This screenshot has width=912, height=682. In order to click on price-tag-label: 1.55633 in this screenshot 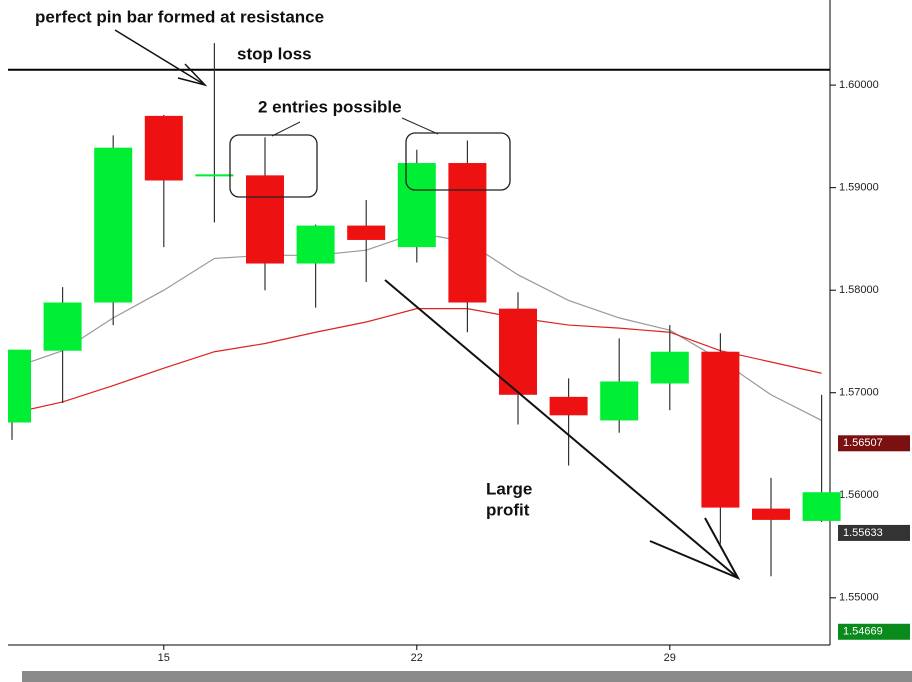, I will do `click(863, 533)`.